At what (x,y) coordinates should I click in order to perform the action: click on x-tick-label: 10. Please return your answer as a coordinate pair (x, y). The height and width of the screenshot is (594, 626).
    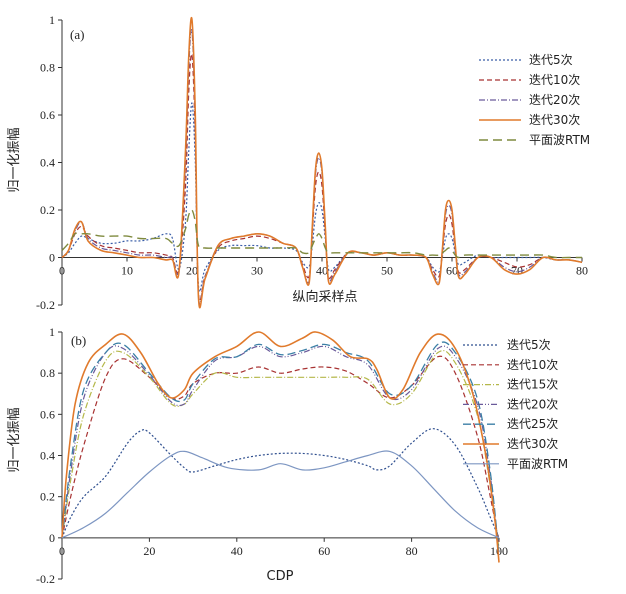
    Looking at the image, I should click on (127, 271).